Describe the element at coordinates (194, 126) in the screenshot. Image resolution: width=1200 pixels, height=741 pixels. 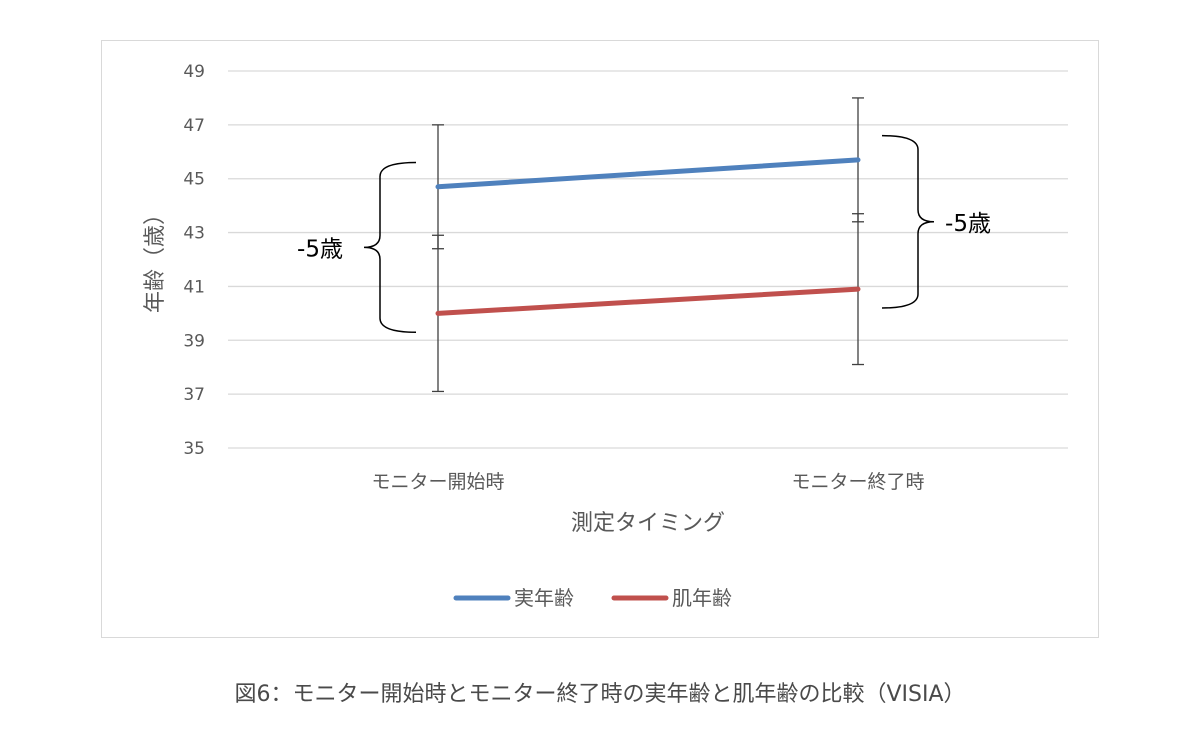
I see `y-tick-label: 47` at that location.